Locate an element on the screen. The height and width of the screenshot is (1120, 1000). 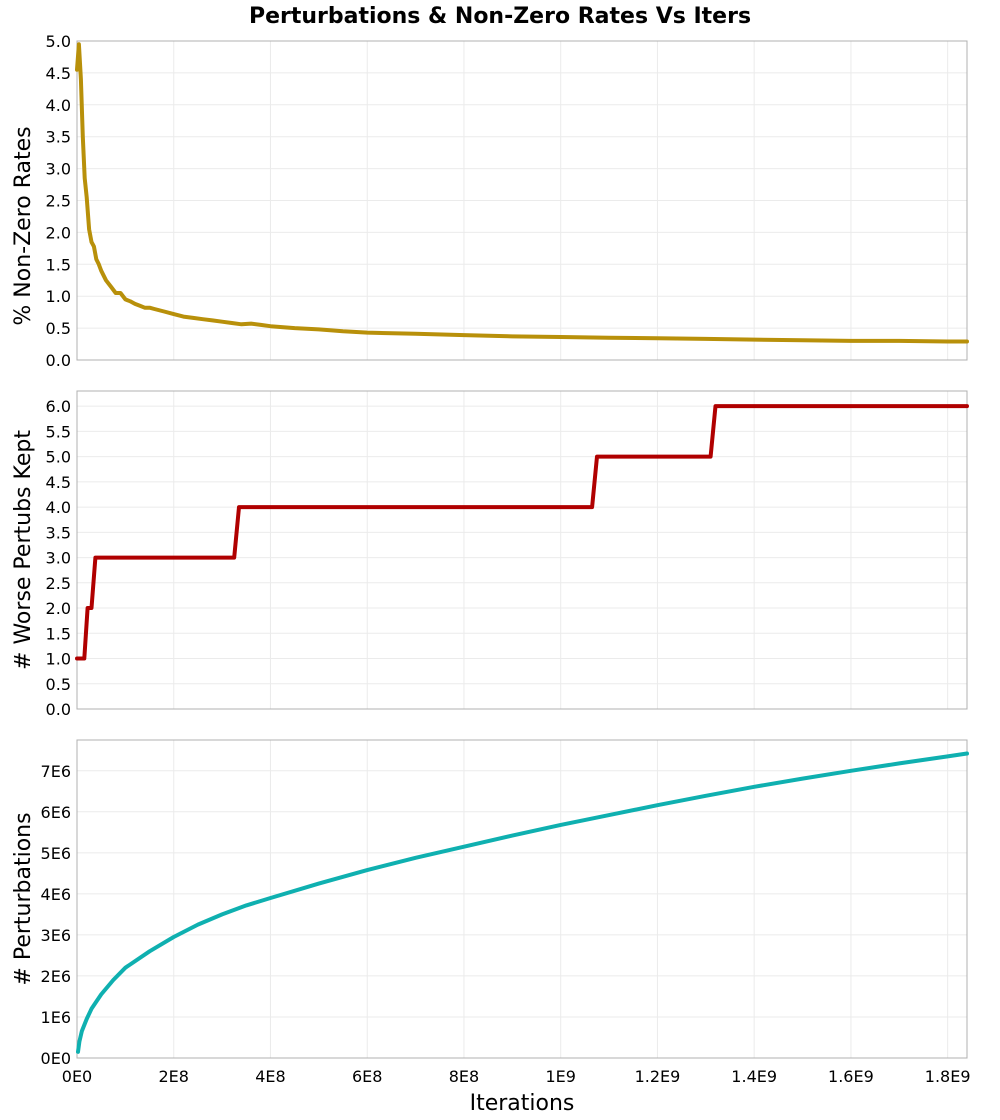
x-tick-label: 1E9 is located at coordinates (560, 1076).